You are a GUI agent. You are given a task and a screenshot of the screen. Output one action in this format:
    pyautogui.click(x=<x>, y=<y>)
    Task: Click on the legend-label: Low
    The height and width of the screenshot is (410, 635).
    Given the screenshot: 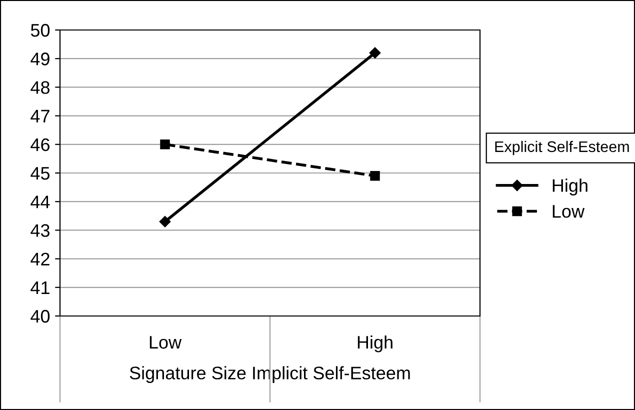 What is the action you would take?
    pyautogui.click(x=568, y=211)
    